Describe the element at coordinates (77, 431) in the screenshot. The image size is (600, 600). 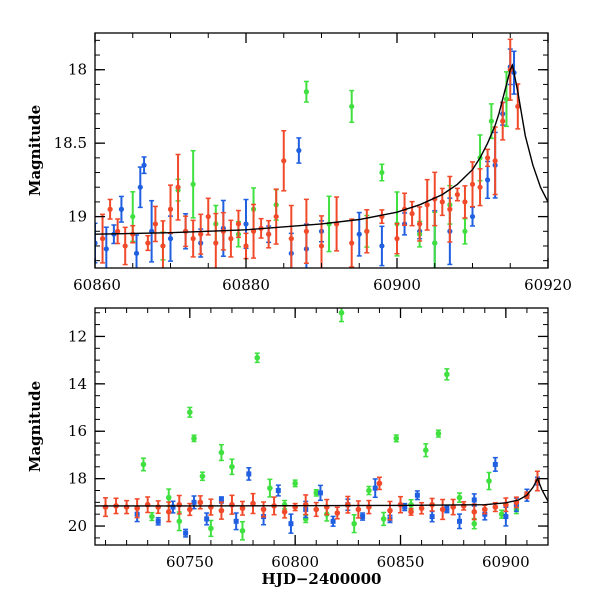
I see `y-tick-label: 16` at that location.